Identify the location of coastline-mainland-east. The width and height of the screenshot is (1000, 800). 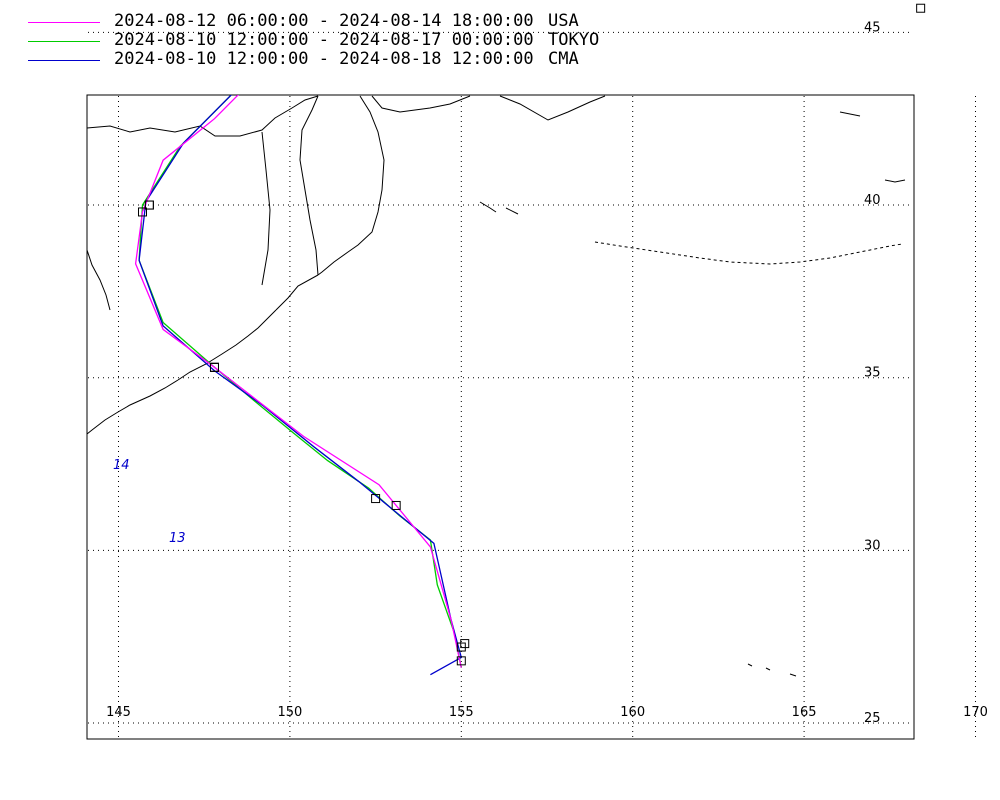
(99, 280).